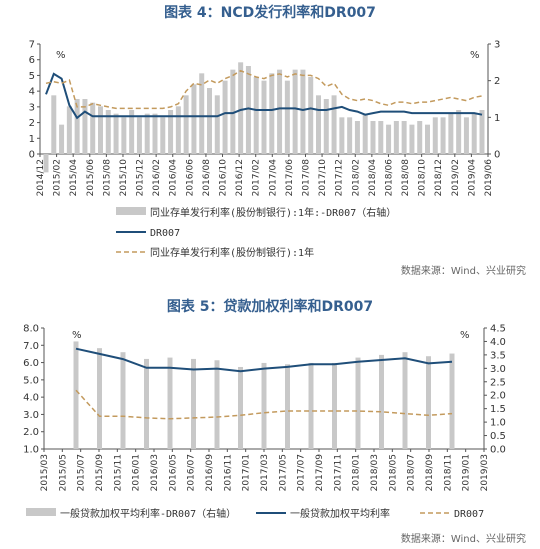 The width and height of the screenshot is (540, 549). What do you see at coordinates (273, 212) in the screenshot?
I see `chart1-legend-bar-label: 同业存单发行利率(股份制银行):1年:-DR007（右轴）` at bounding box center [273, 212].